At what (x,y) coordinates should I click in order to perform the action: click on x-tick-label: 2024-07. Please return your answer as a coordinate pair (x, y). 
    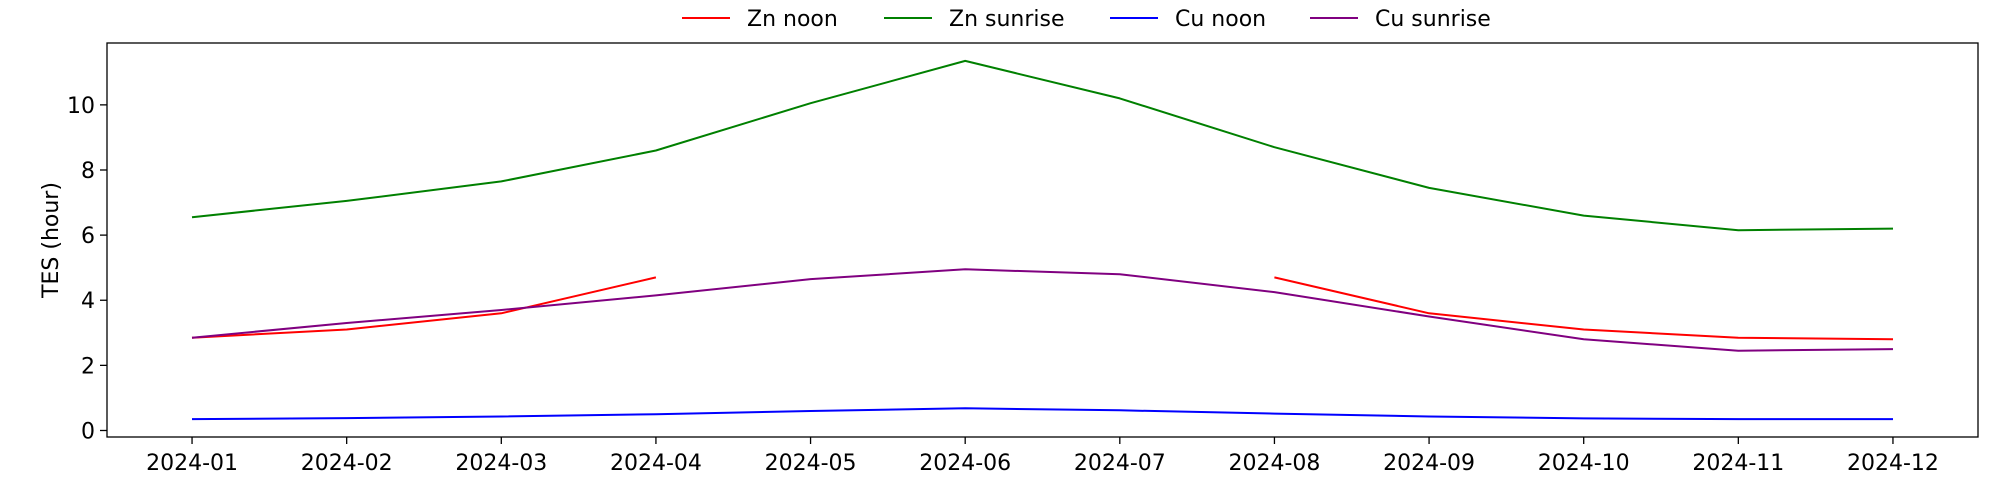
    Looking at the image, I should click on (1120, 463).